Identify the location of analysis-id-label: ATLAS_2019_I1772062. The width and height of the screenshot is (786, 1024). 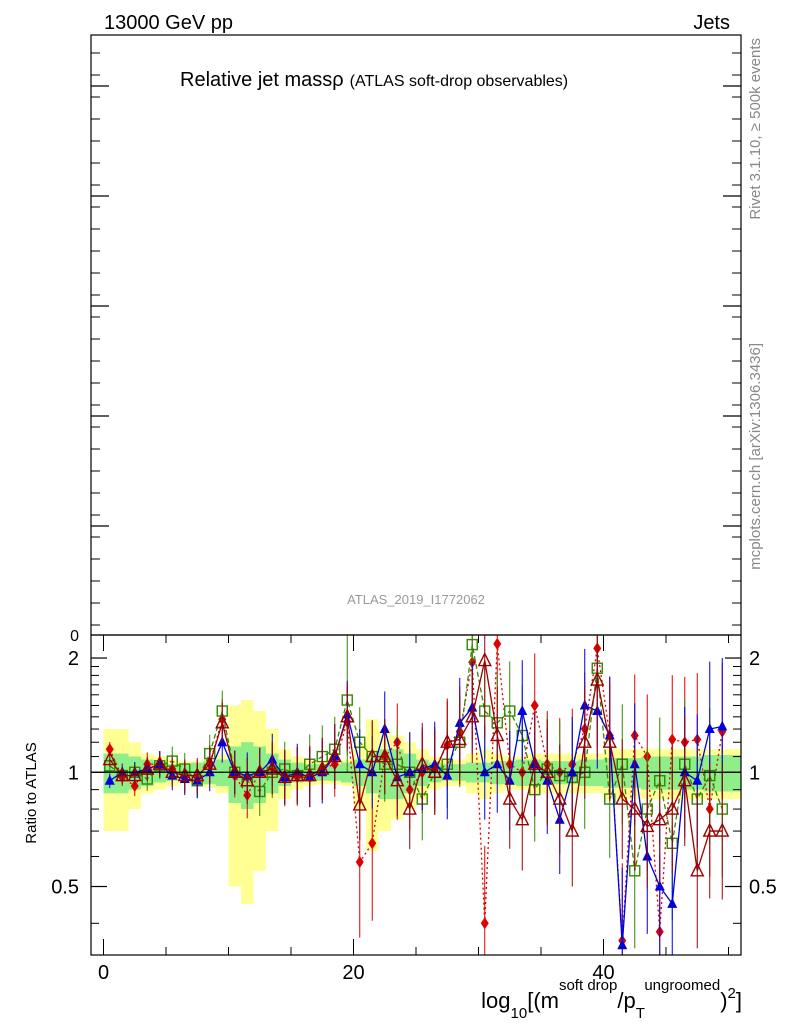
(416, 599).